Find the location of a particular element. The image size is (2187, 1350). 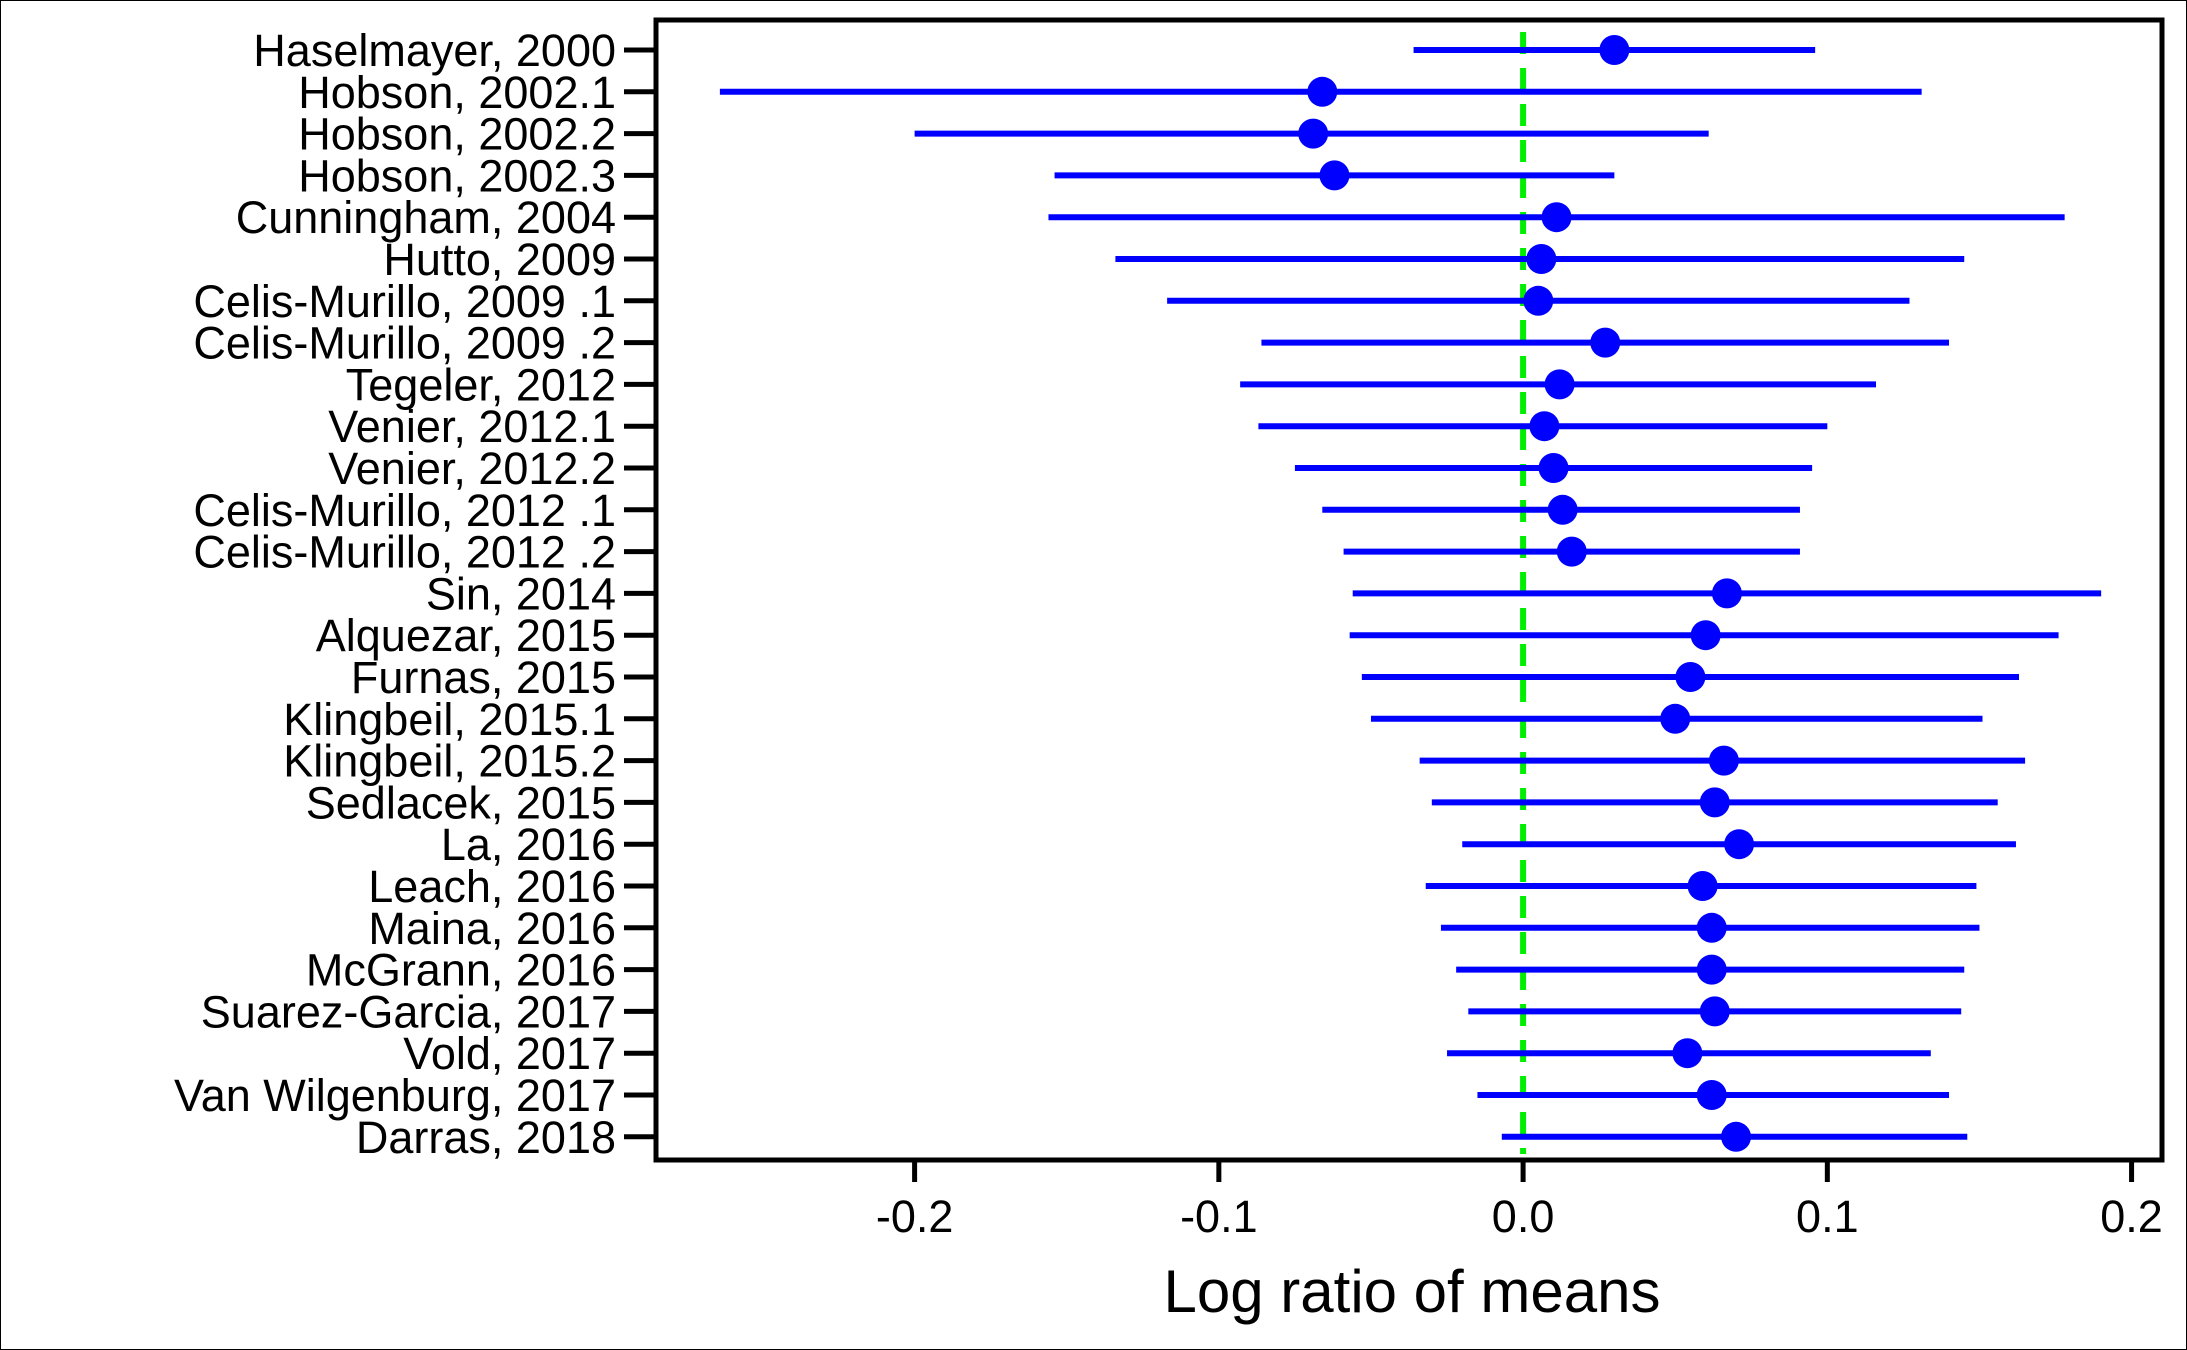

study-label: Hutto, 2009 is located at coordinates (499, 259).